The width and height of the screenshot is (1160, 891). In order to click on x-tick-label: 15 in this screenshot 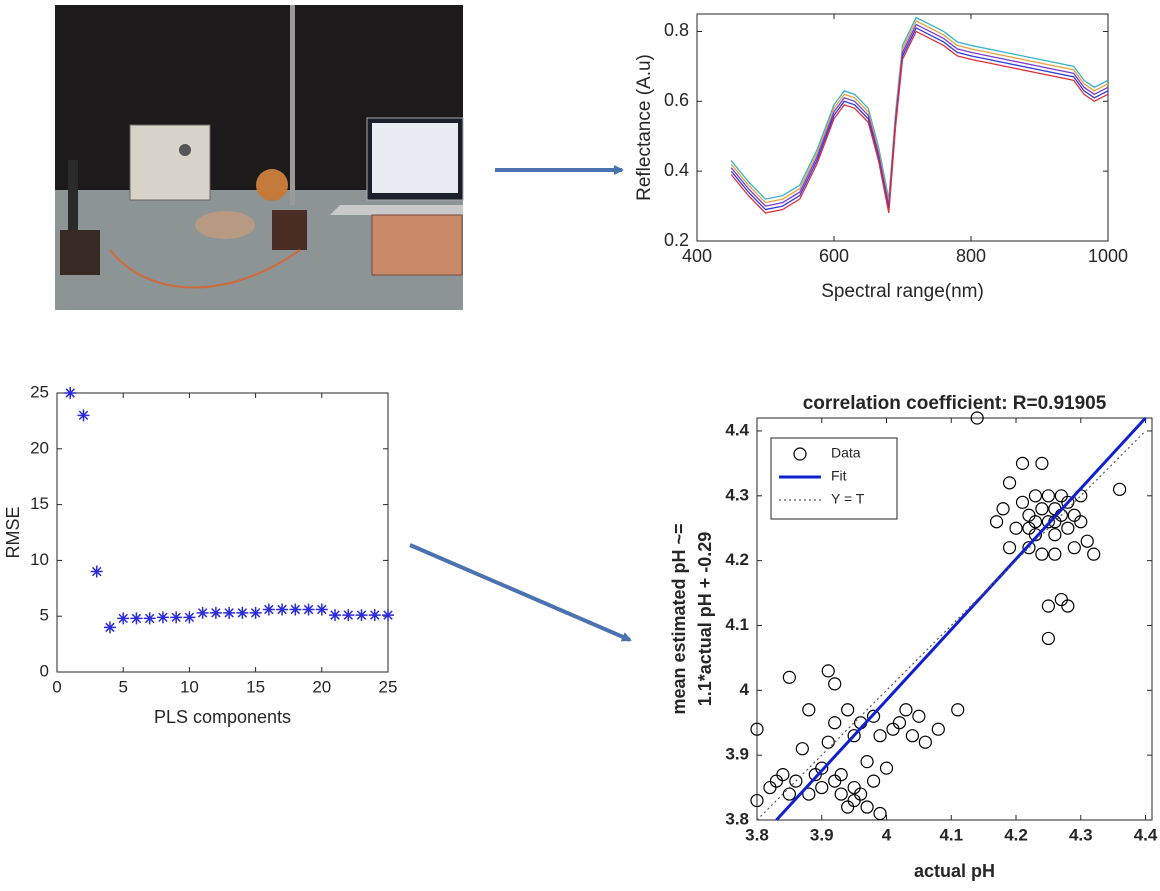, I will do `click(255, 686)`.